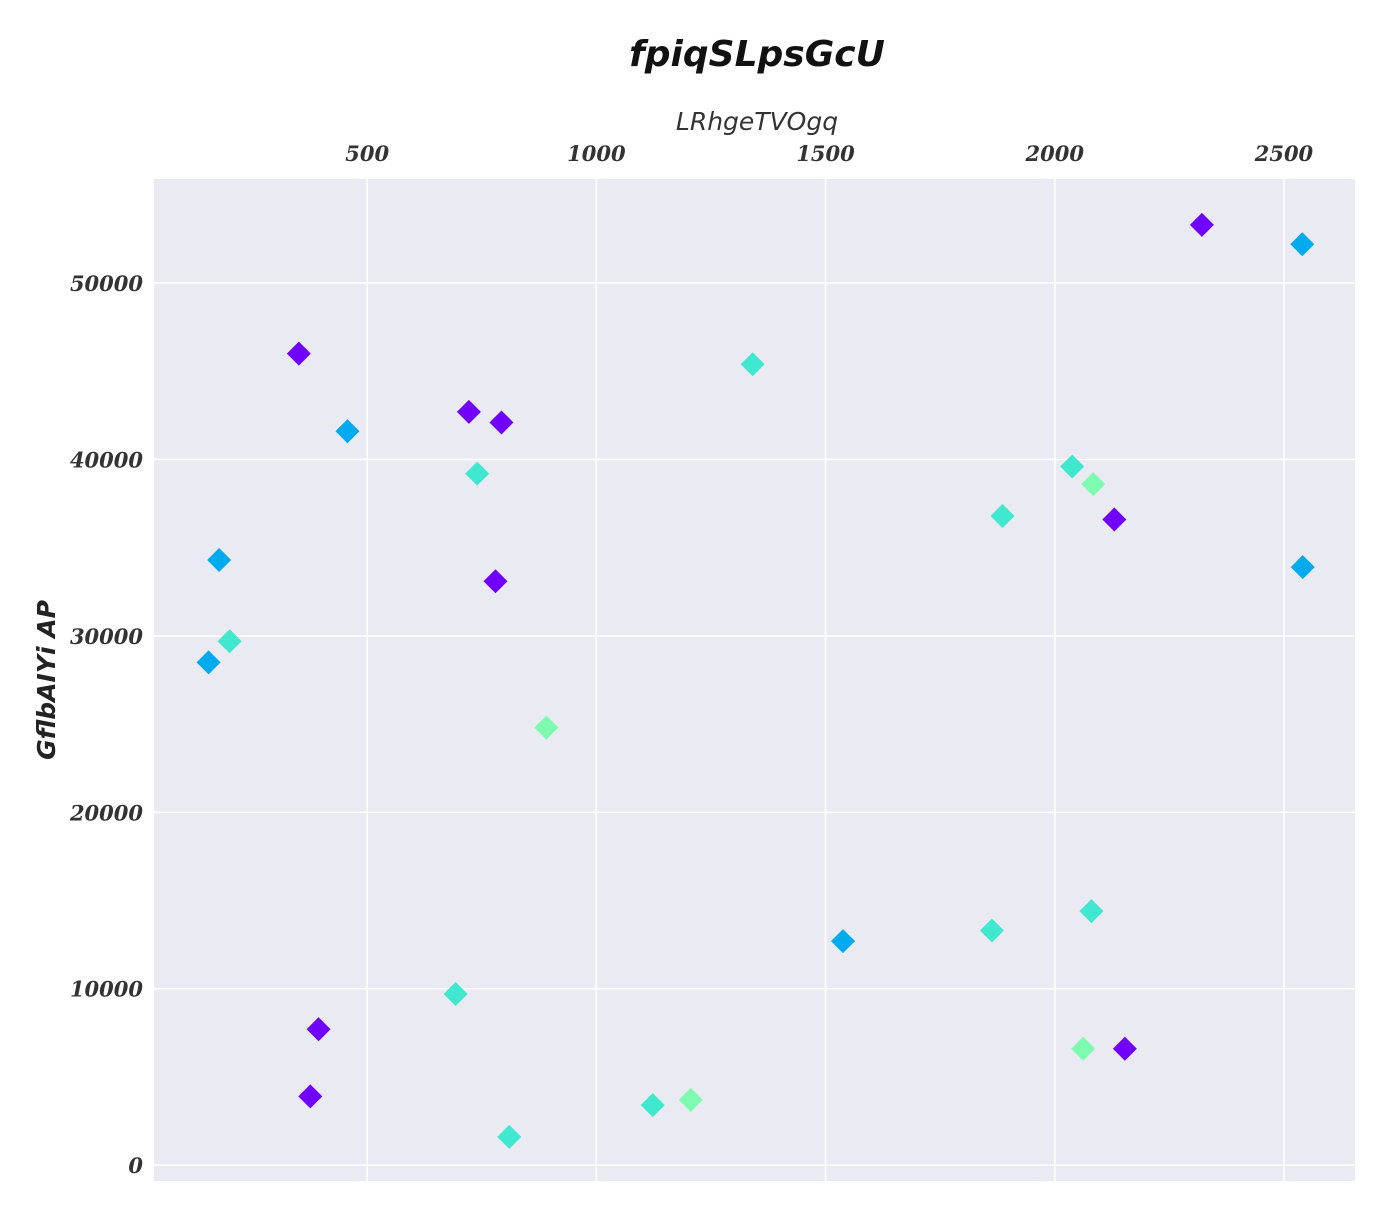 The image size is (1392, 1218). I want to click on x-axis-label: LRhgeTVOgq, so click(757, 121).